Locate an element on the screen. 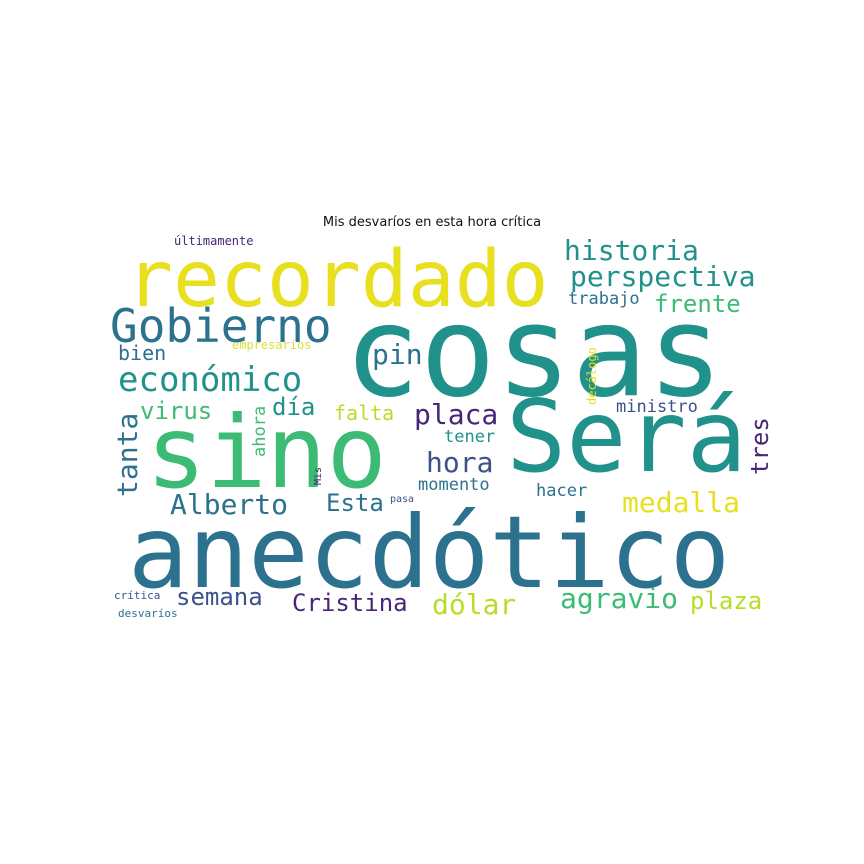 The image size is (864, 864). word-esta: Esta is located at coordinates (355, 503).